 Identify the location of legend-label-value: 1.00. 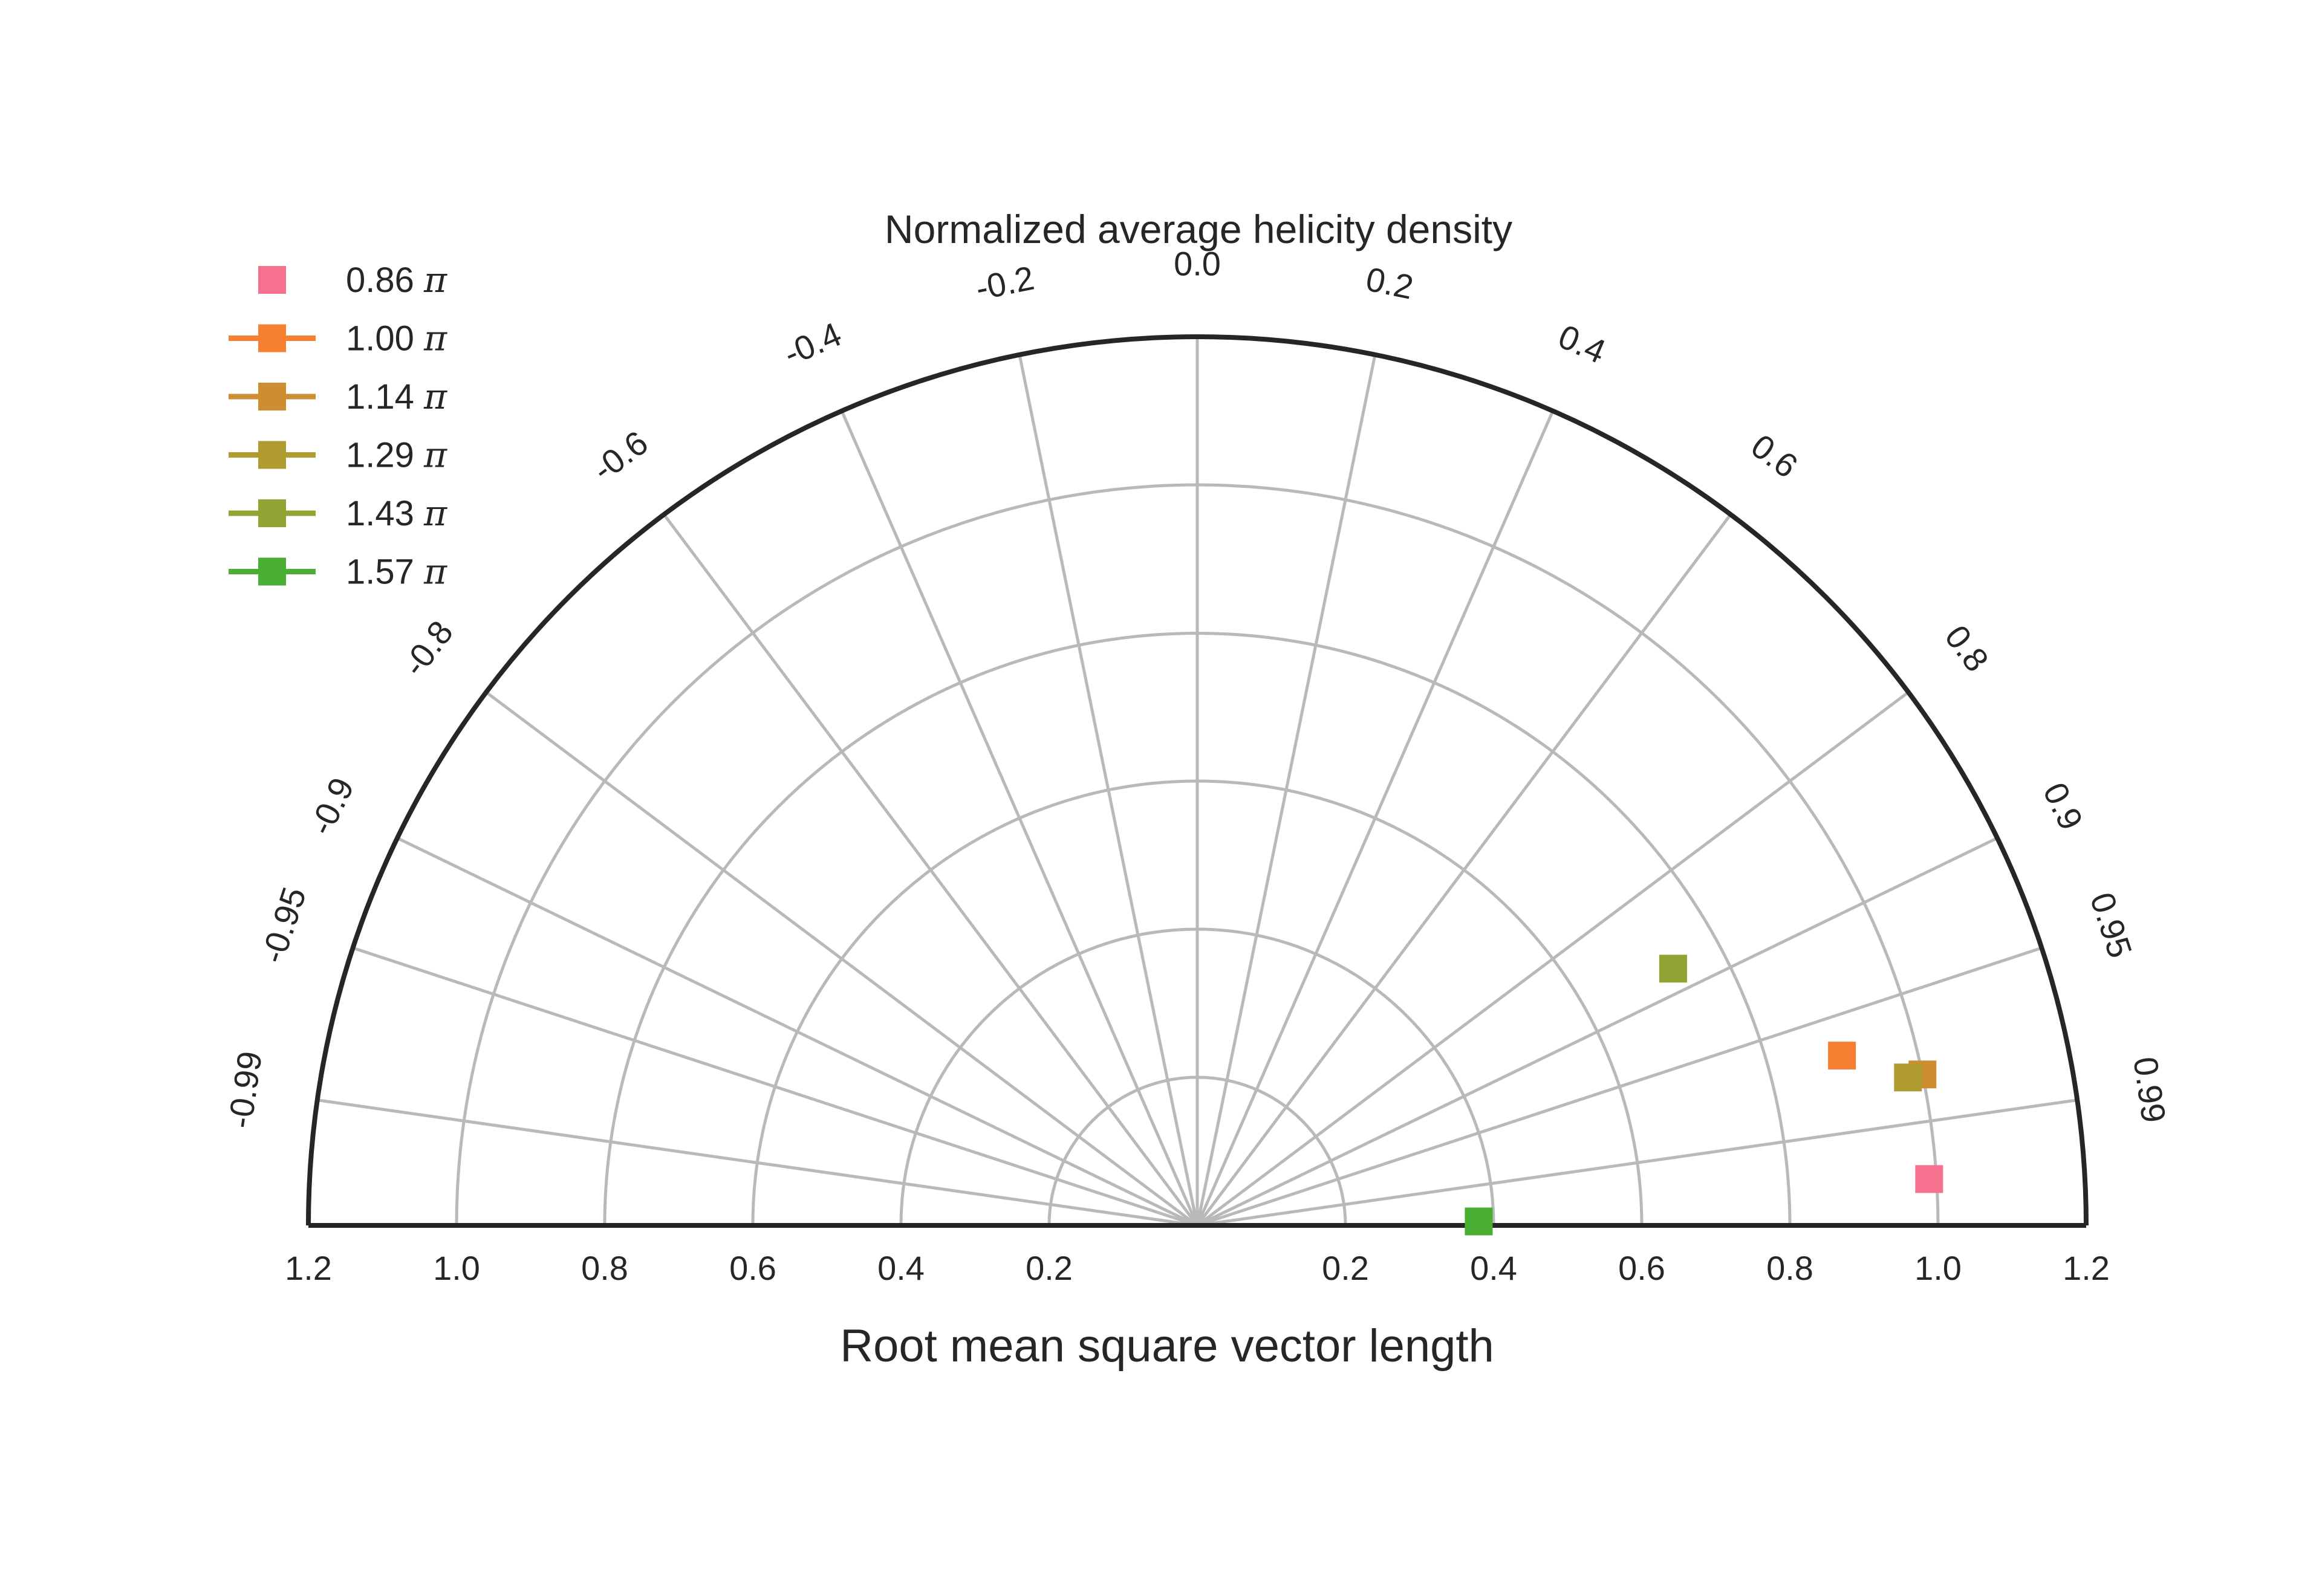
(385, 338).